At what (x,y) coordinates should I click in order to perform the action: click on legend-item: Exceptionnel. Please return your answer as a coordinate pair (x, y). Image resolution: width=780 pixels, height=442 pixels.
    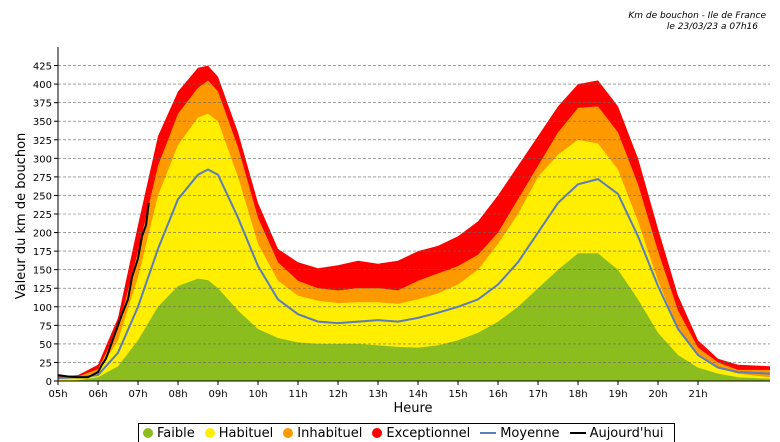
    Looking at the image, I should click on (420, 433).